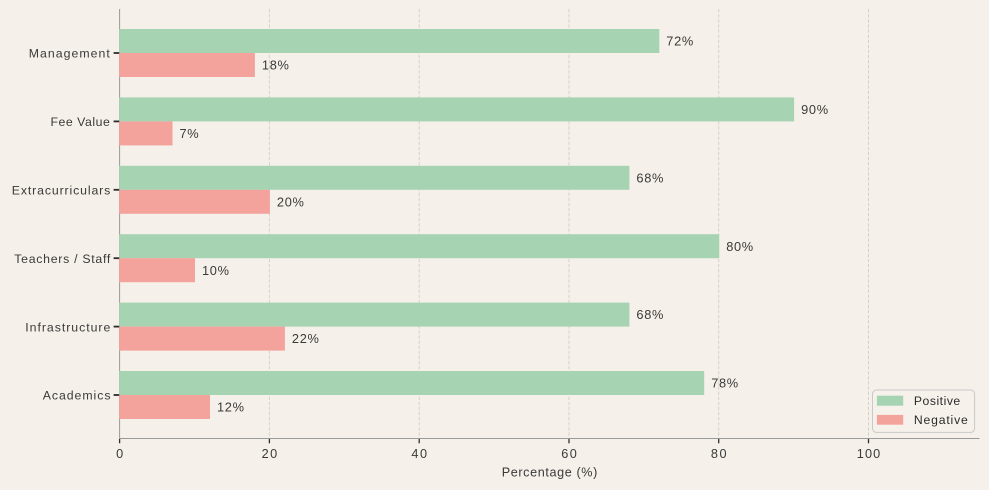 This screenshot has width=989, height=490. I want to click on svg-text: Positive, so click(937, 401).